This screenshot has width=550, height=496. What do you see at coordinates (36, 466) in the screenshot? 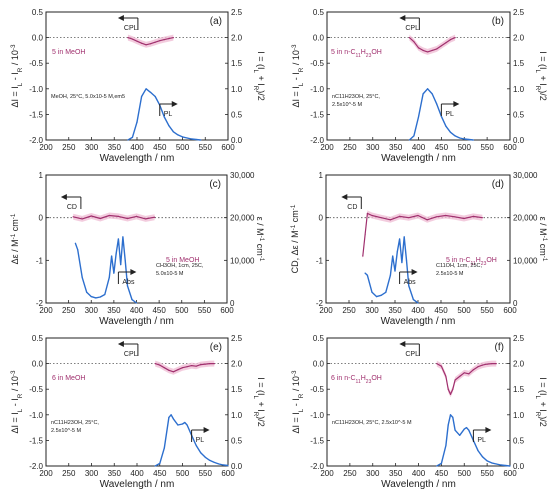
I see `y-tick-label-left: -2.0` at bounding box center [36, 466].